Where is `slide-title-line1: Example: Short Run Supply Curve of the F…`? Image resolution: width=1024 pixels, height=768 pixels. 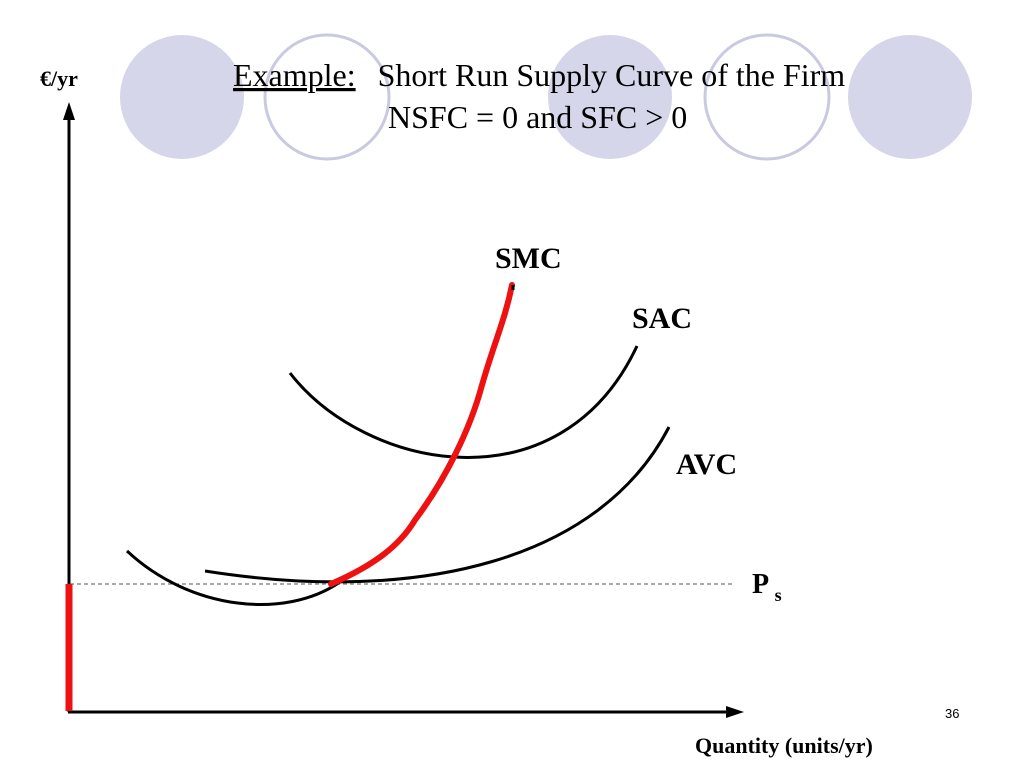 slide-title-line1: Example: Short Run Supply Curve of the F… is located at coordinates (539, 75).